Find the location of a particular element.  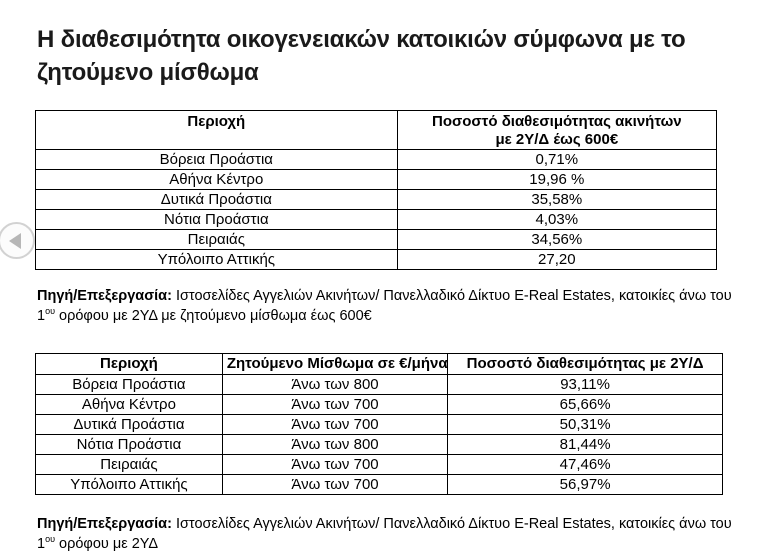

table-row: Υπόλοιπο Αττικής Άνω των 700 56,97% is located at coordinates (379, 484).